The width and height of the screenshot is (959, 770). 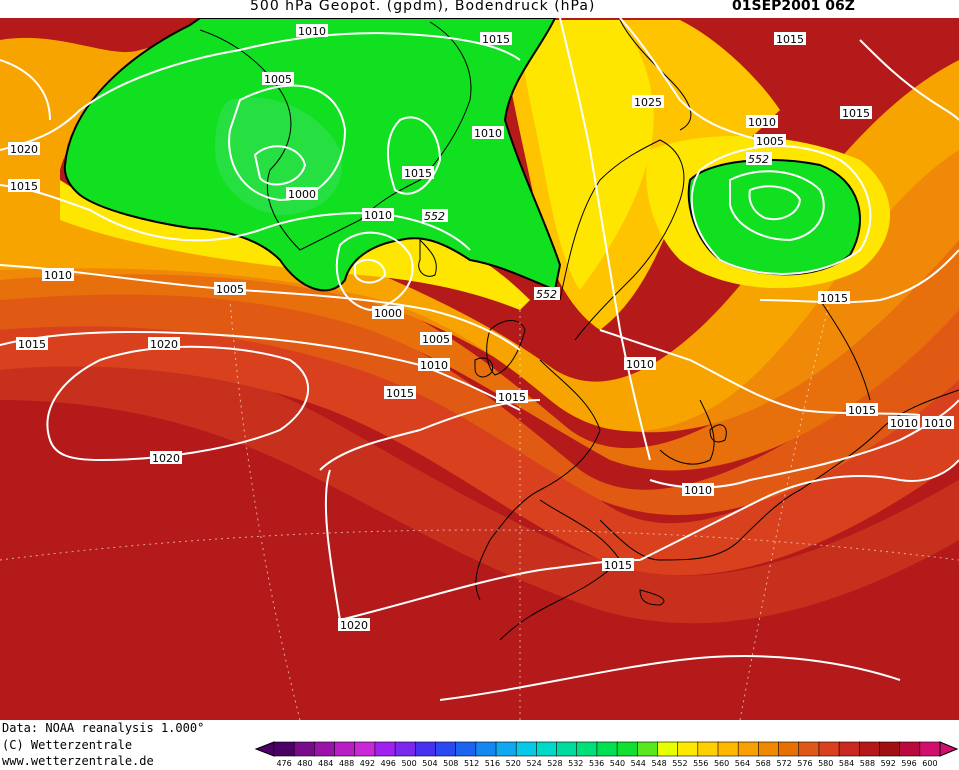 What do you see at coordinates (325, 763) in the screenshot?
I see `colorbar-tick-label: 484` at bounding box center [325, 763].